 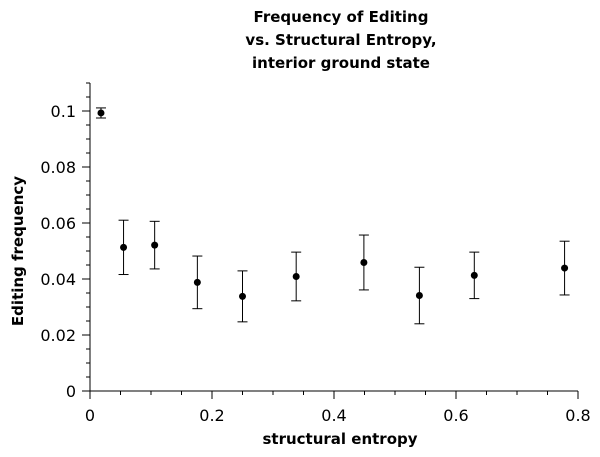 I want to click on x-tick-label: 0.8, so click(x=577, y=415).